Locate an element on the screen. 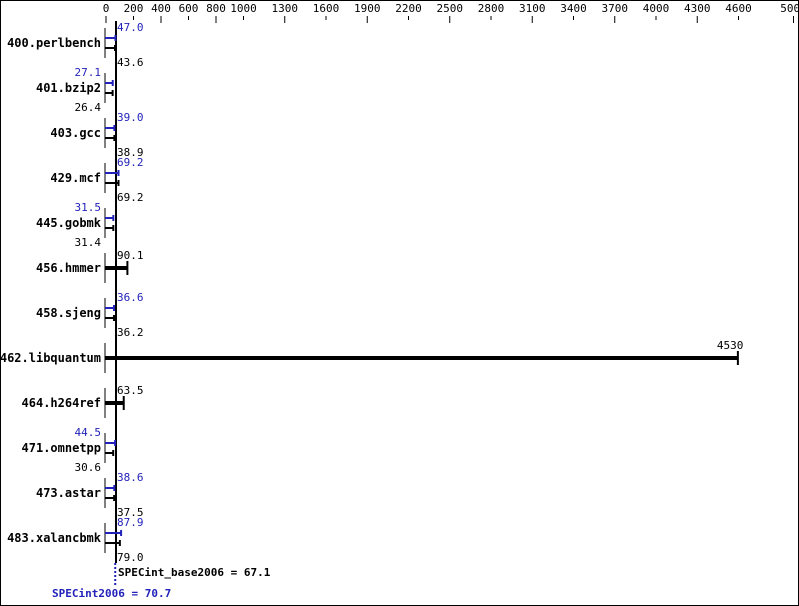 This screenshot has height=606, width=799. x-tick-label: 0 is located at coordinates (106, 8).